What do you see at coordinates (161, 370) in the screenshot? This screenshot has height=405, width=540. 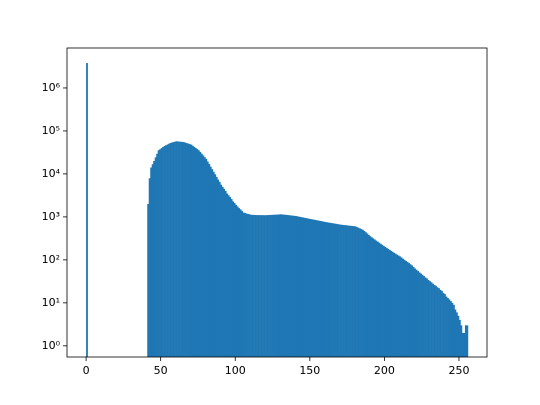 I see `x-tick-label: 50` at bounding box center [161, 370].